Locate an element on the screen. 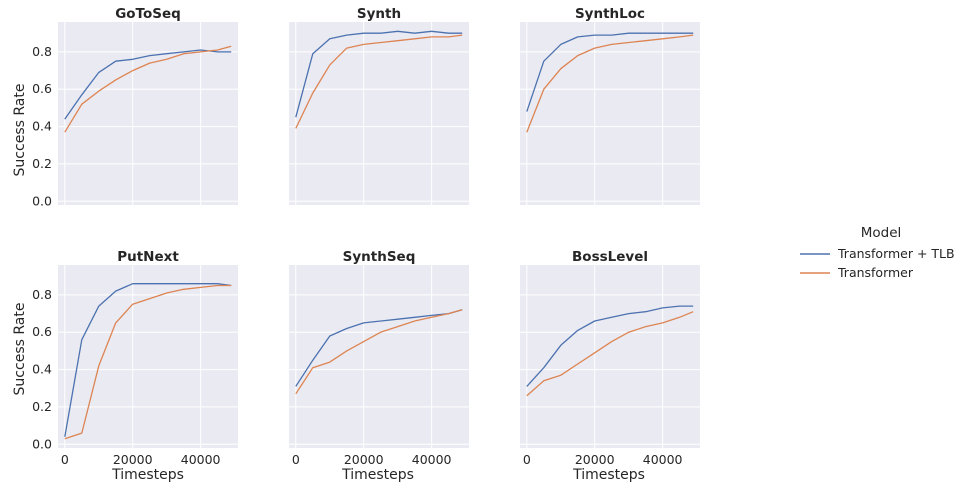 The height and width of the screenshot is (482, 961). x-axis-label-col2: Timesteps is located at coordinates (377, 474).